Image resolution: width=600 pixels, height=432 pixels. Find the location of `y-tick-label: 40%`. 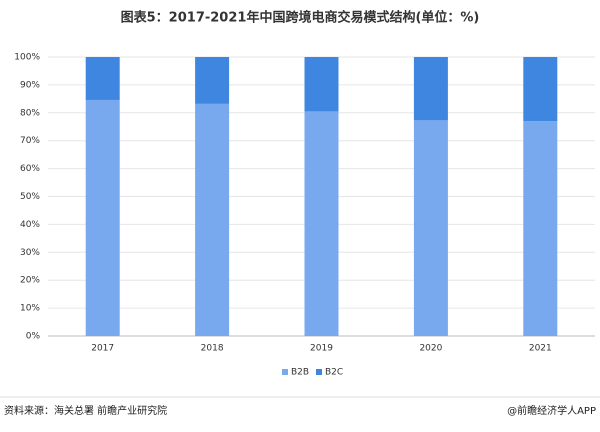

y-tick-label: 40% is located at coordinates (30, 225).